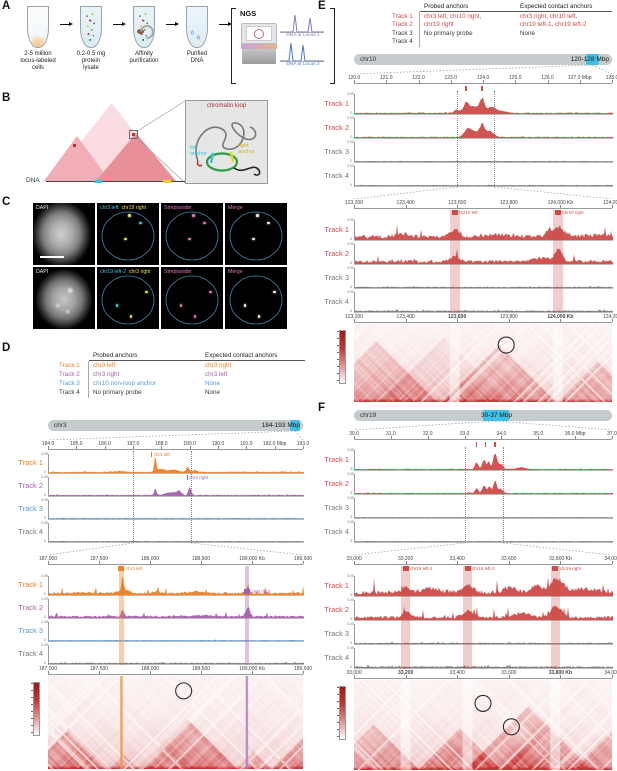 This screenshot has height=771, width=617. Describe the element at coordinates (464, 434) in the screenshot. I see `axis-tick-label: 33.0` at that location.